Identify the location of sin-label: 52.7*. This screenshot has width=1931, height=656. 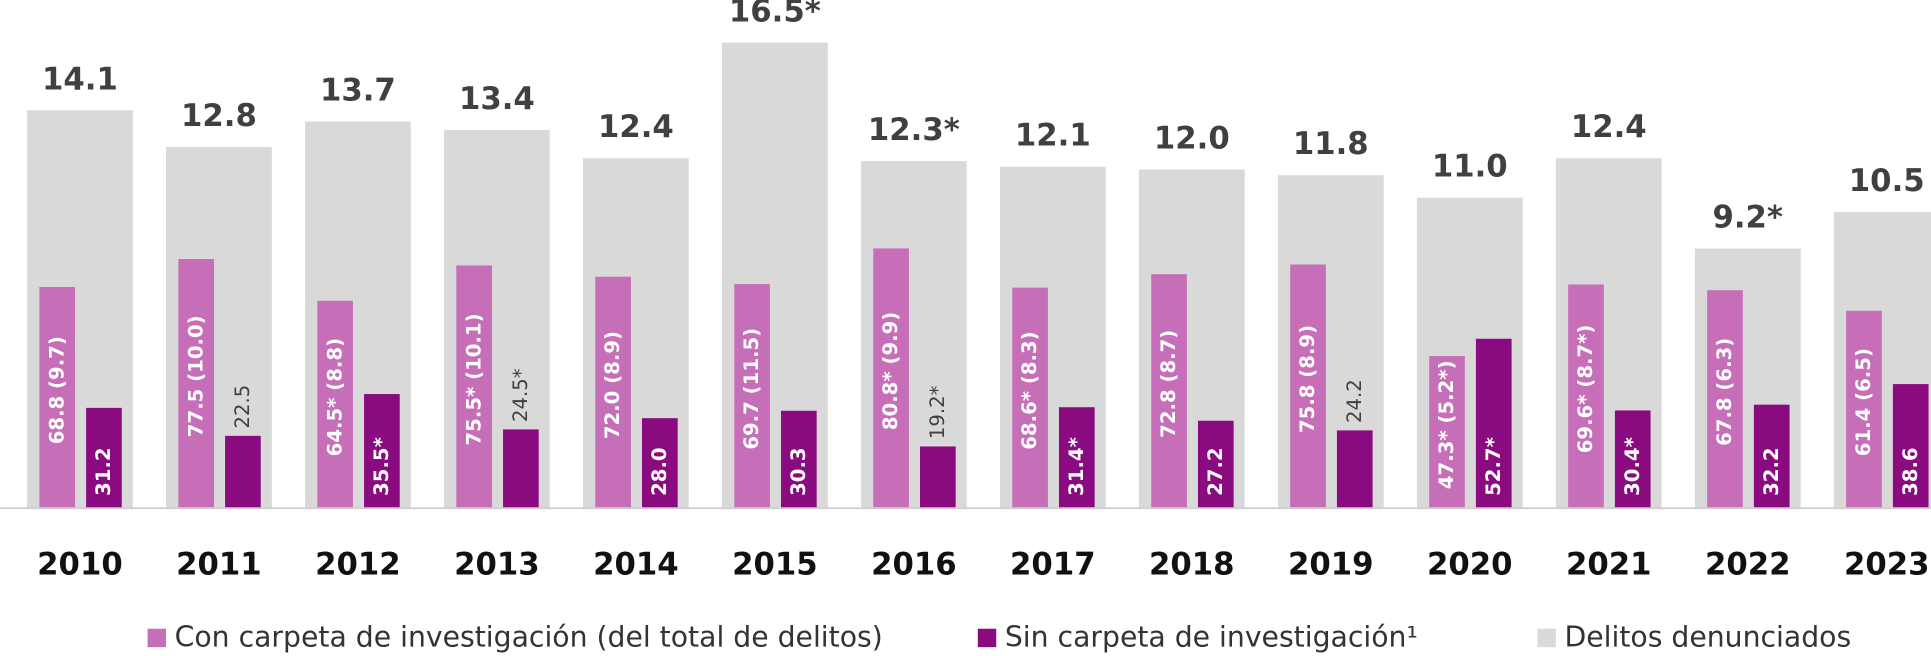
(1493, 466).